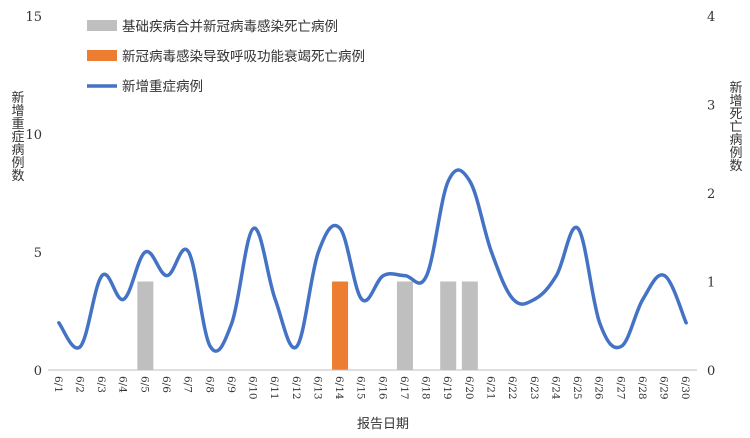  I want to click on x-tick-label: 6/9, so click(231, 384).